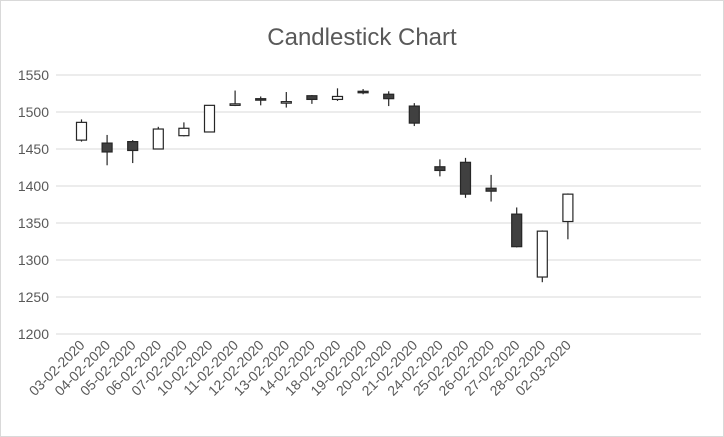  I want to click on y-tick-label: 1400, so click(33, 186).